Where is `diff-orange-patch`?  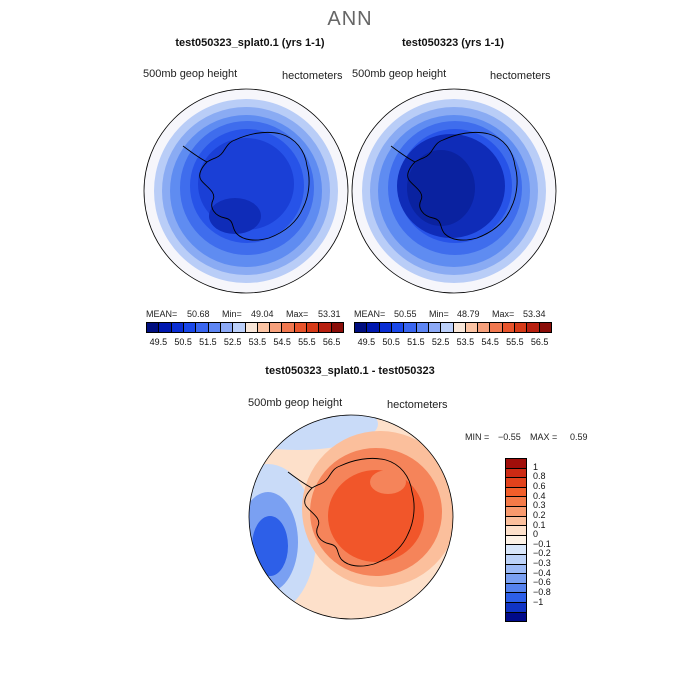 diff-orange-patch is located at coordinates (388, 482).